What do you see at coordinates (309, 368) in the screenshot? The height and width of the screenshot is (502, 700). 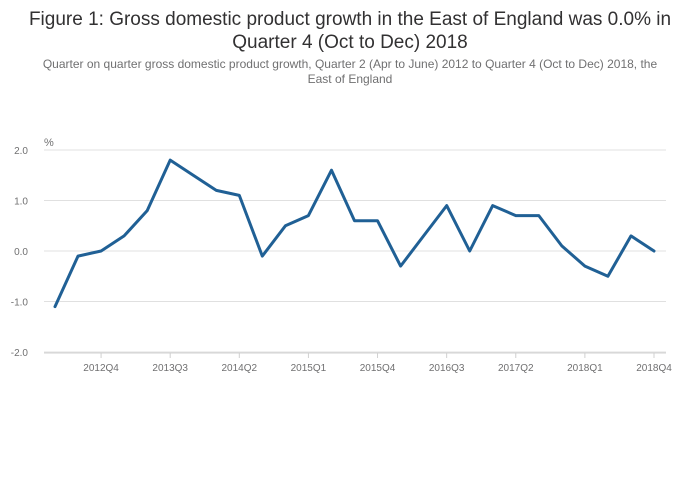 I see `x-tick-label: 2015Q1` at bounding box center [309, 368].